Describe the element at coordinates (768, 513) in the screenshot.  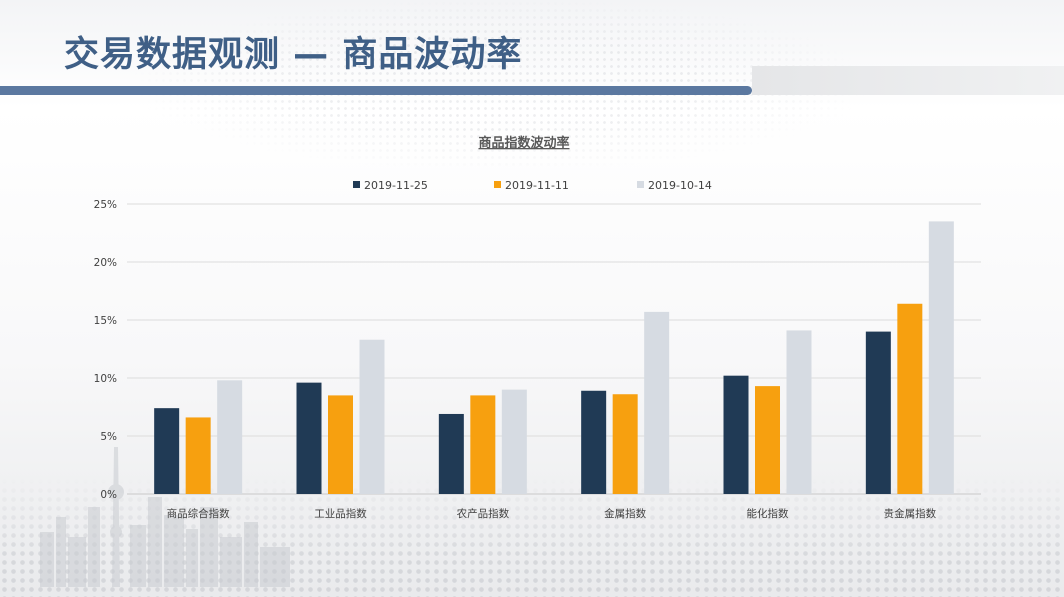
I see `x-category-label: 能化指数` at that location.